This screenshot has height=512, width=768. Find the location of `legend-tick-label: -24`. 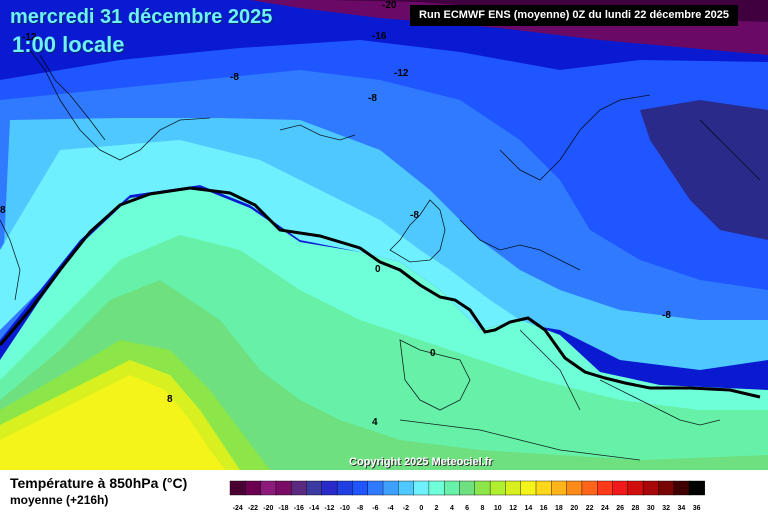

legend-tick-label: -24 is located at coordinates (238, 508).